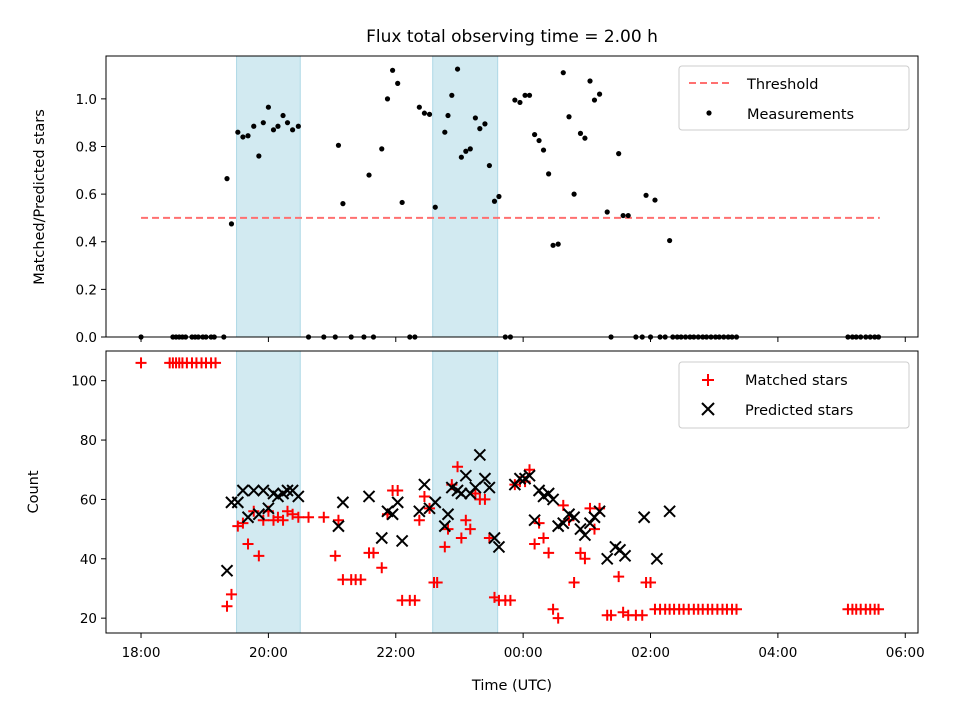 The height and width of the screenshot is (720, 960). I want to click on predicted-legend-label: Predicted stars, so click(799, 411).